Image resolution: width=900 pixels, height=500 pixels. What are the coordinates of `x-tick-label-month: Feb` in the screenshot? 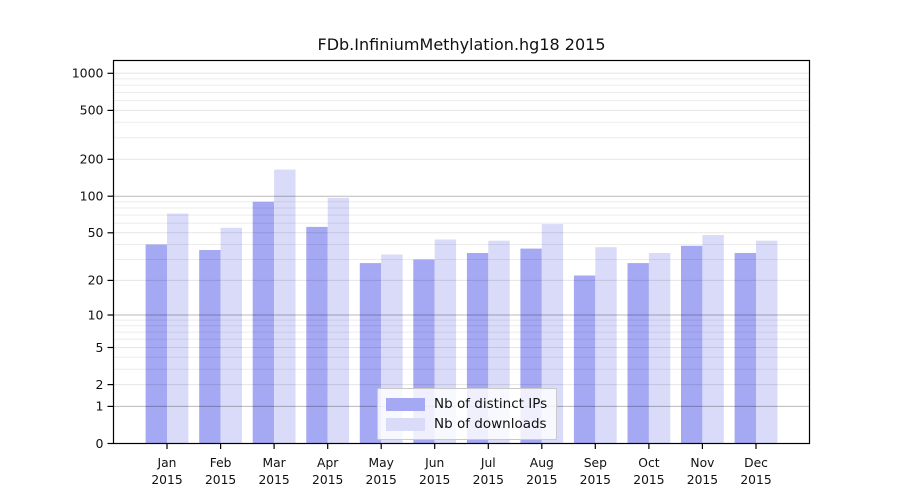 It's located at (221, 463).